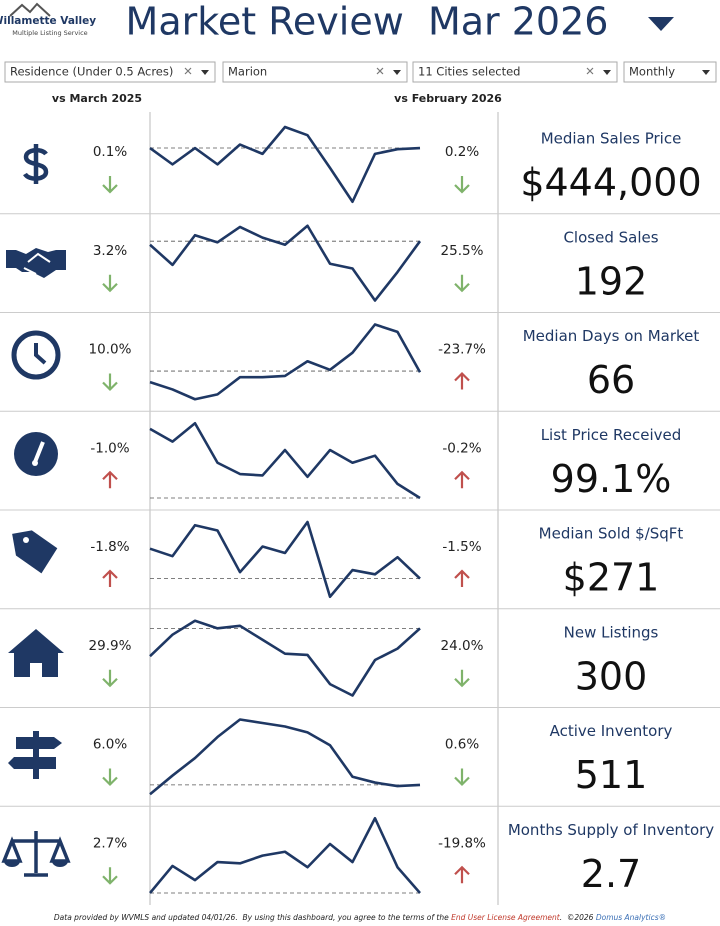  What do you see at coordinates (110, 745) in the screenshot?
I see `yoy-change: 6.0%` at bounding box center [110, 745].